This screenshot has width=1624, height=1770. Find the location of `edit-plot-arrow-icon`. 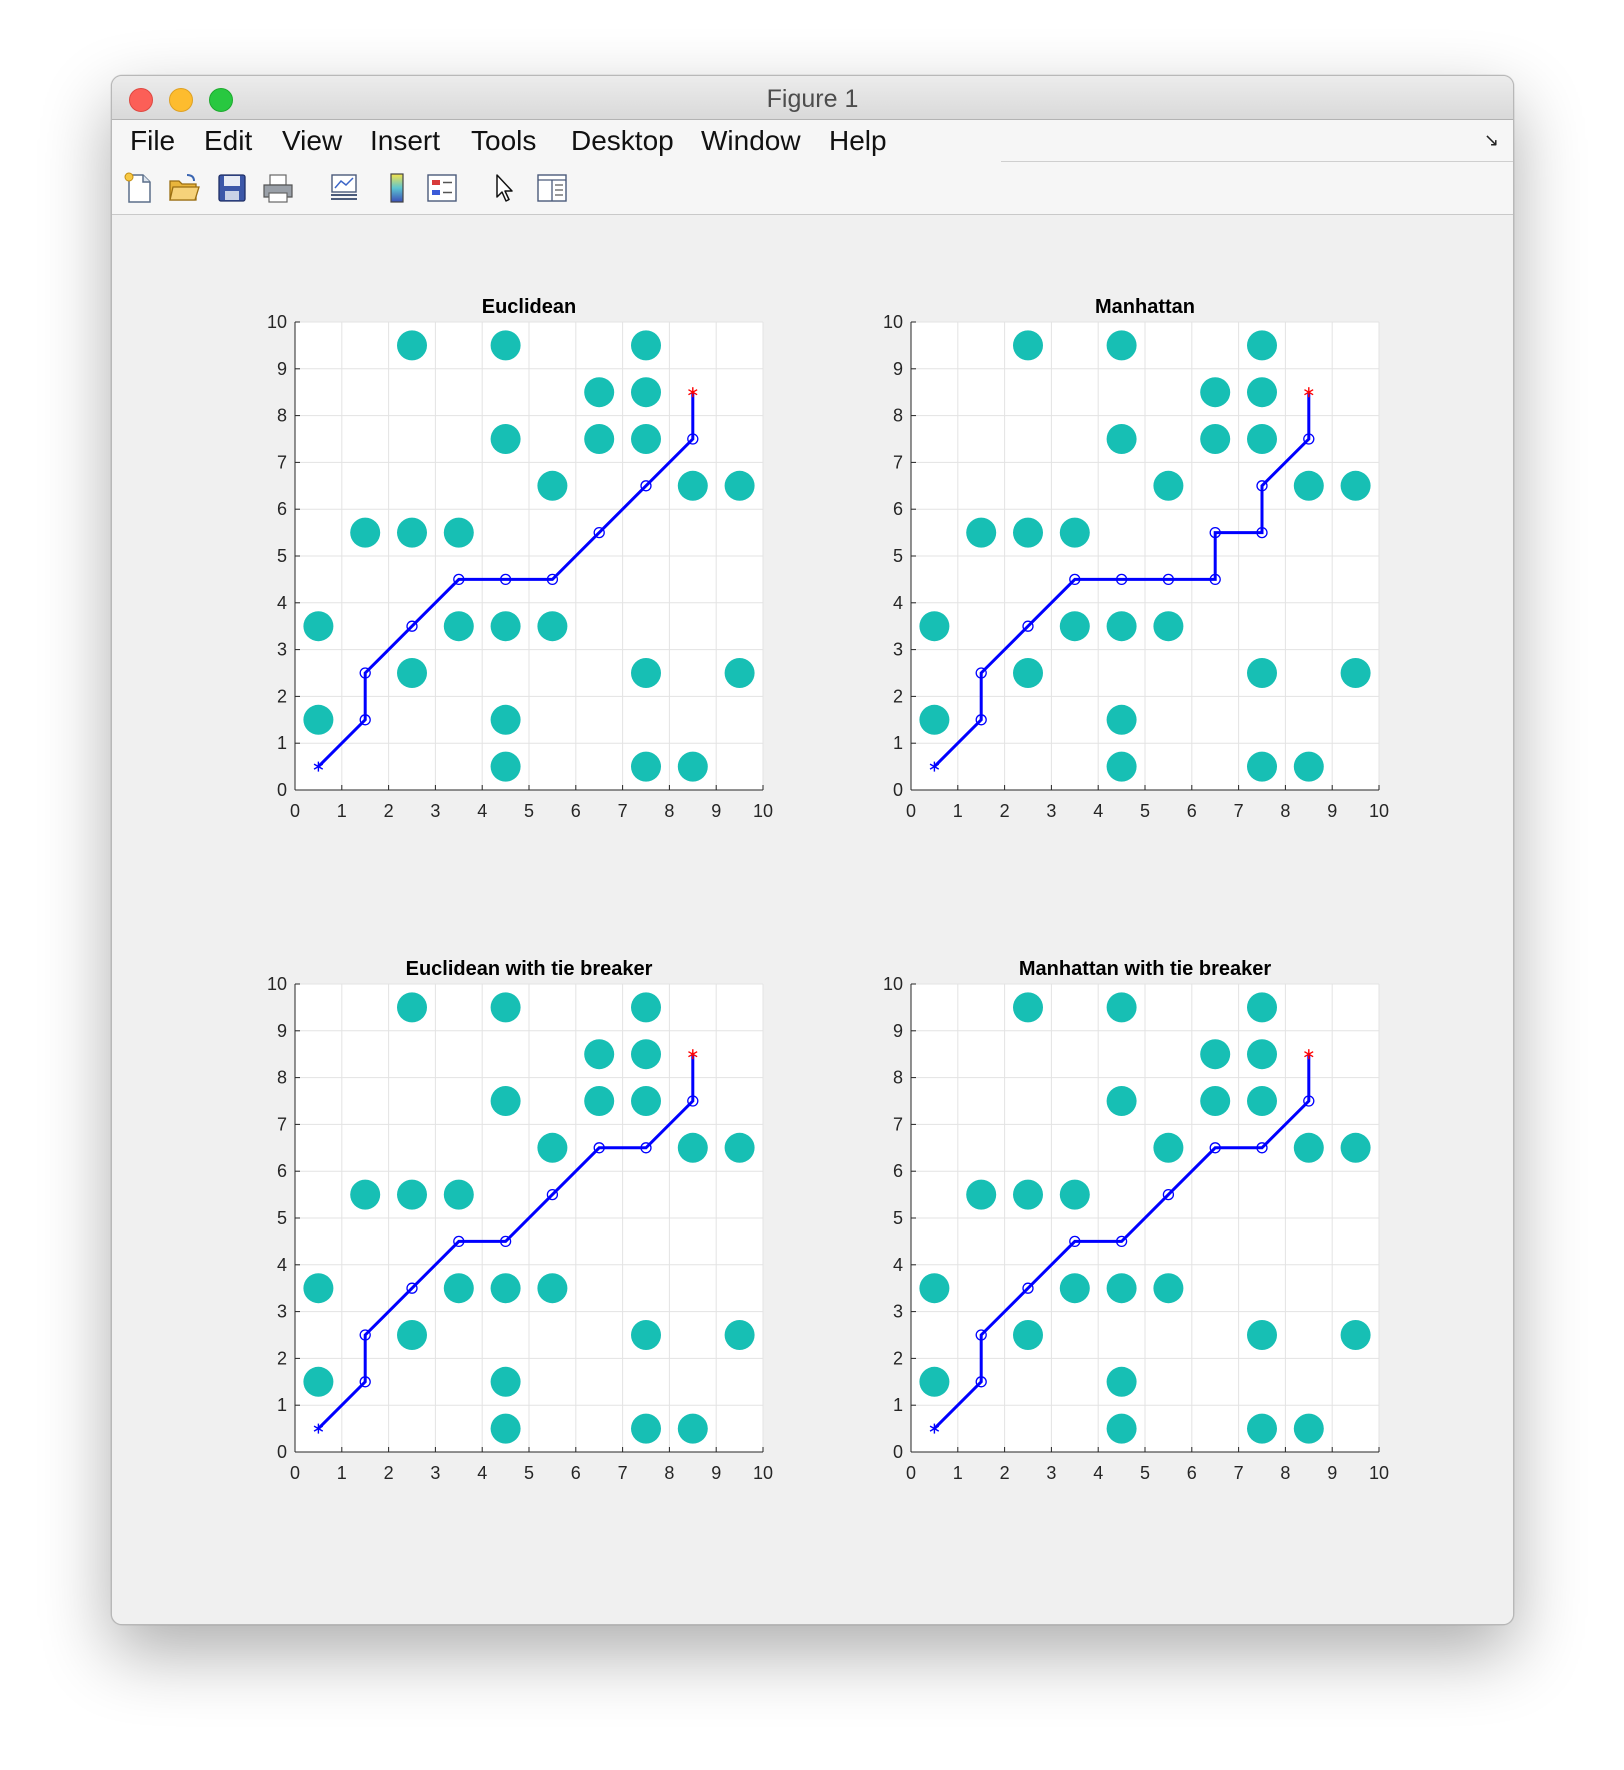

edit-plot-arrow-icon is located at coordinates (506, 188).